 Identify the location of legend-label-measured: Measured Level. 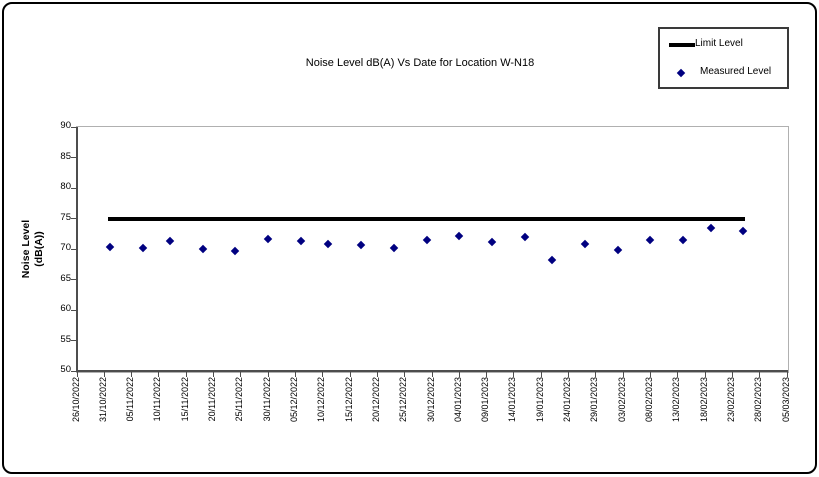
(736, 71).